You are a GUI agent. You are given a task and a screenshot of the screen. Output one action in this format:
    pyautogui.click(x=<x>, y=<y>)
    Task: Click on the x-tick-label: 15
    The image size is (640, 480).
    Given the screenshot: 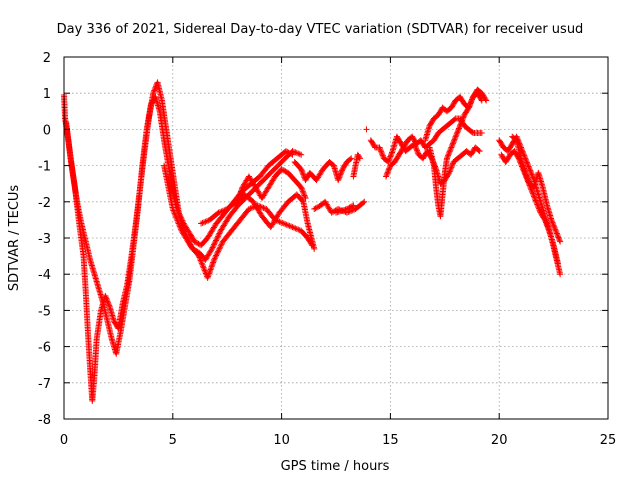 What is the action you would take?
    pyautogui.click(x=390, y=440)
    